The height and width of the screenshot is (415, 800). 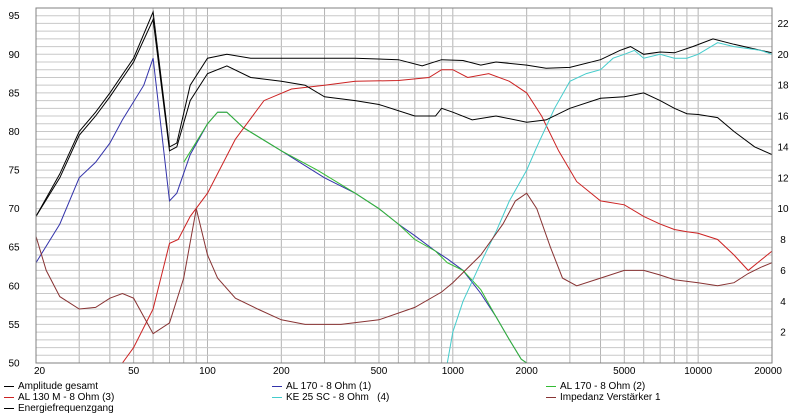 I want to click on y-right-tick-label: 20, so click(x=783, y=55).